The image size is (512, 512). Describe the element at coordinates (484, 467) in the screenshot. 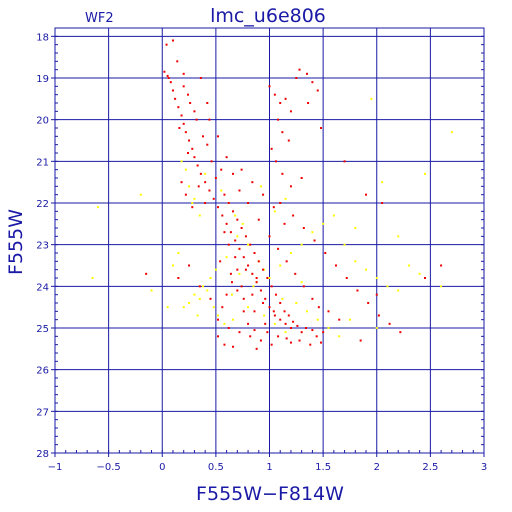

I see `x-tick-label: 3` at that location.